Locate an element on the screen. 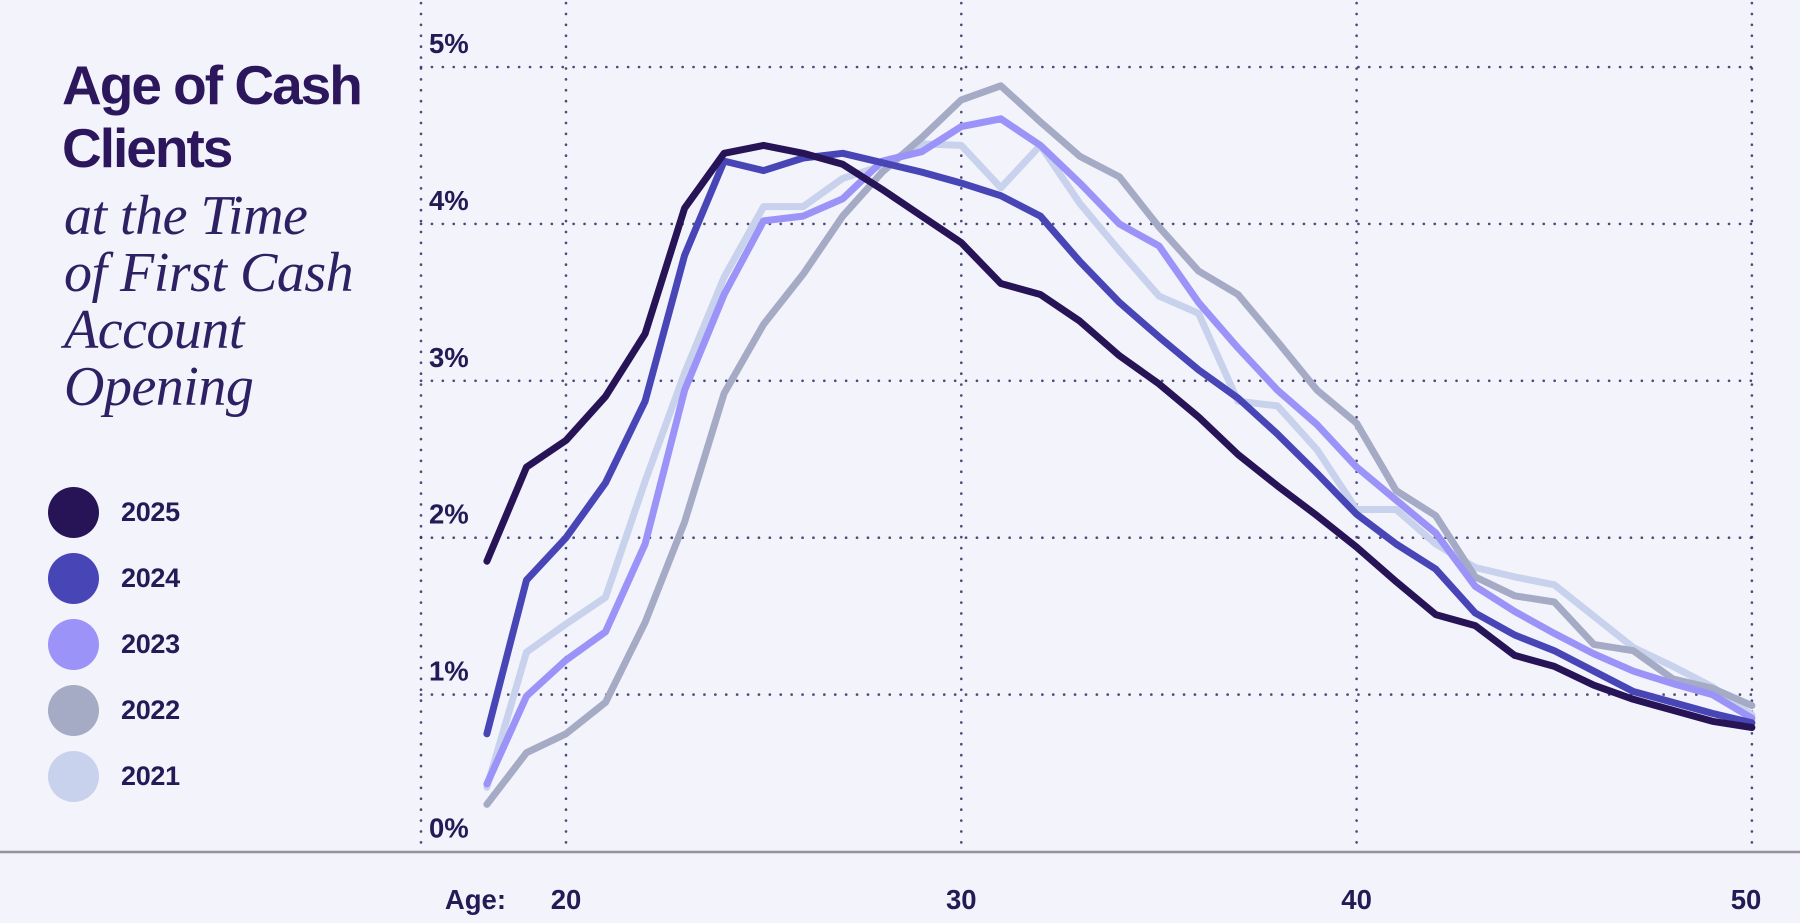 The width and height of the screenshot is (1800, 923). x-tick-label-30: 30 is located at coordinates (961, 899).